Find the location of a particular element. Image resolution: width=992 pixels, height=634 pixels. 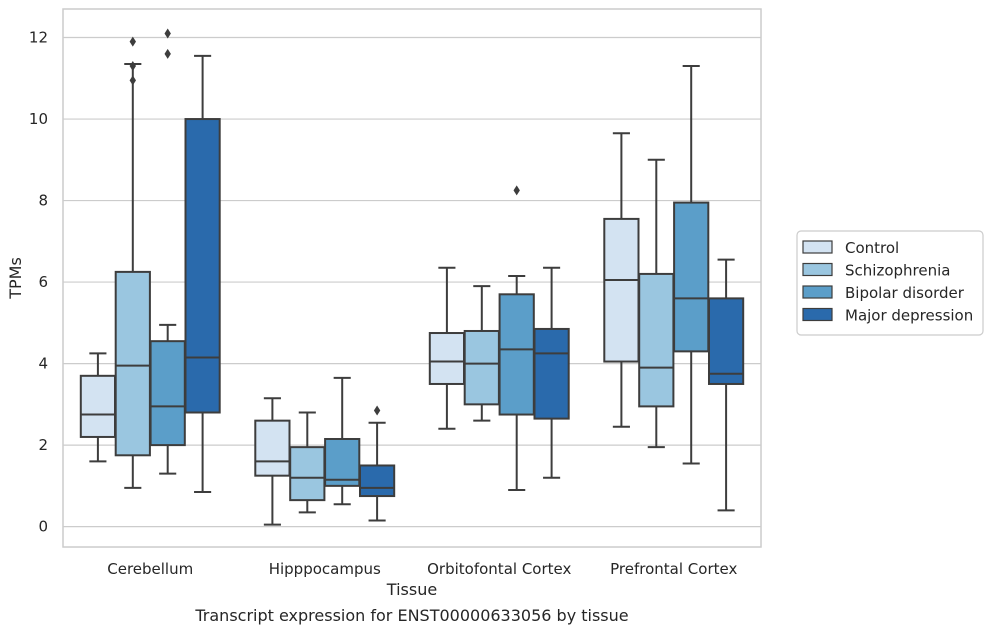

x-tick-label: Cerebellum is located at coordinates (150, 569).